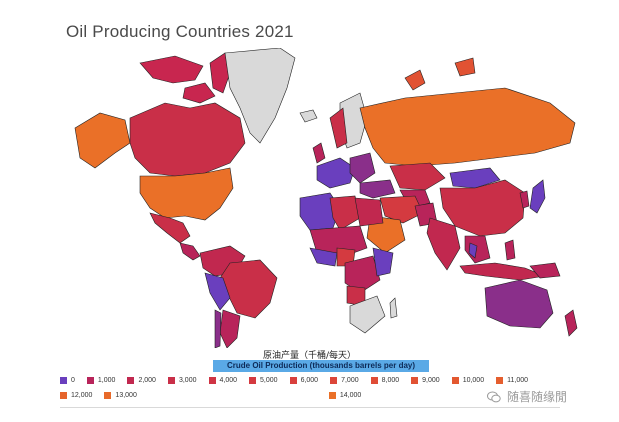  Describe the element at coordinates (309, 380) in the screenshot. I see `legend-label: 6,000` at that location.